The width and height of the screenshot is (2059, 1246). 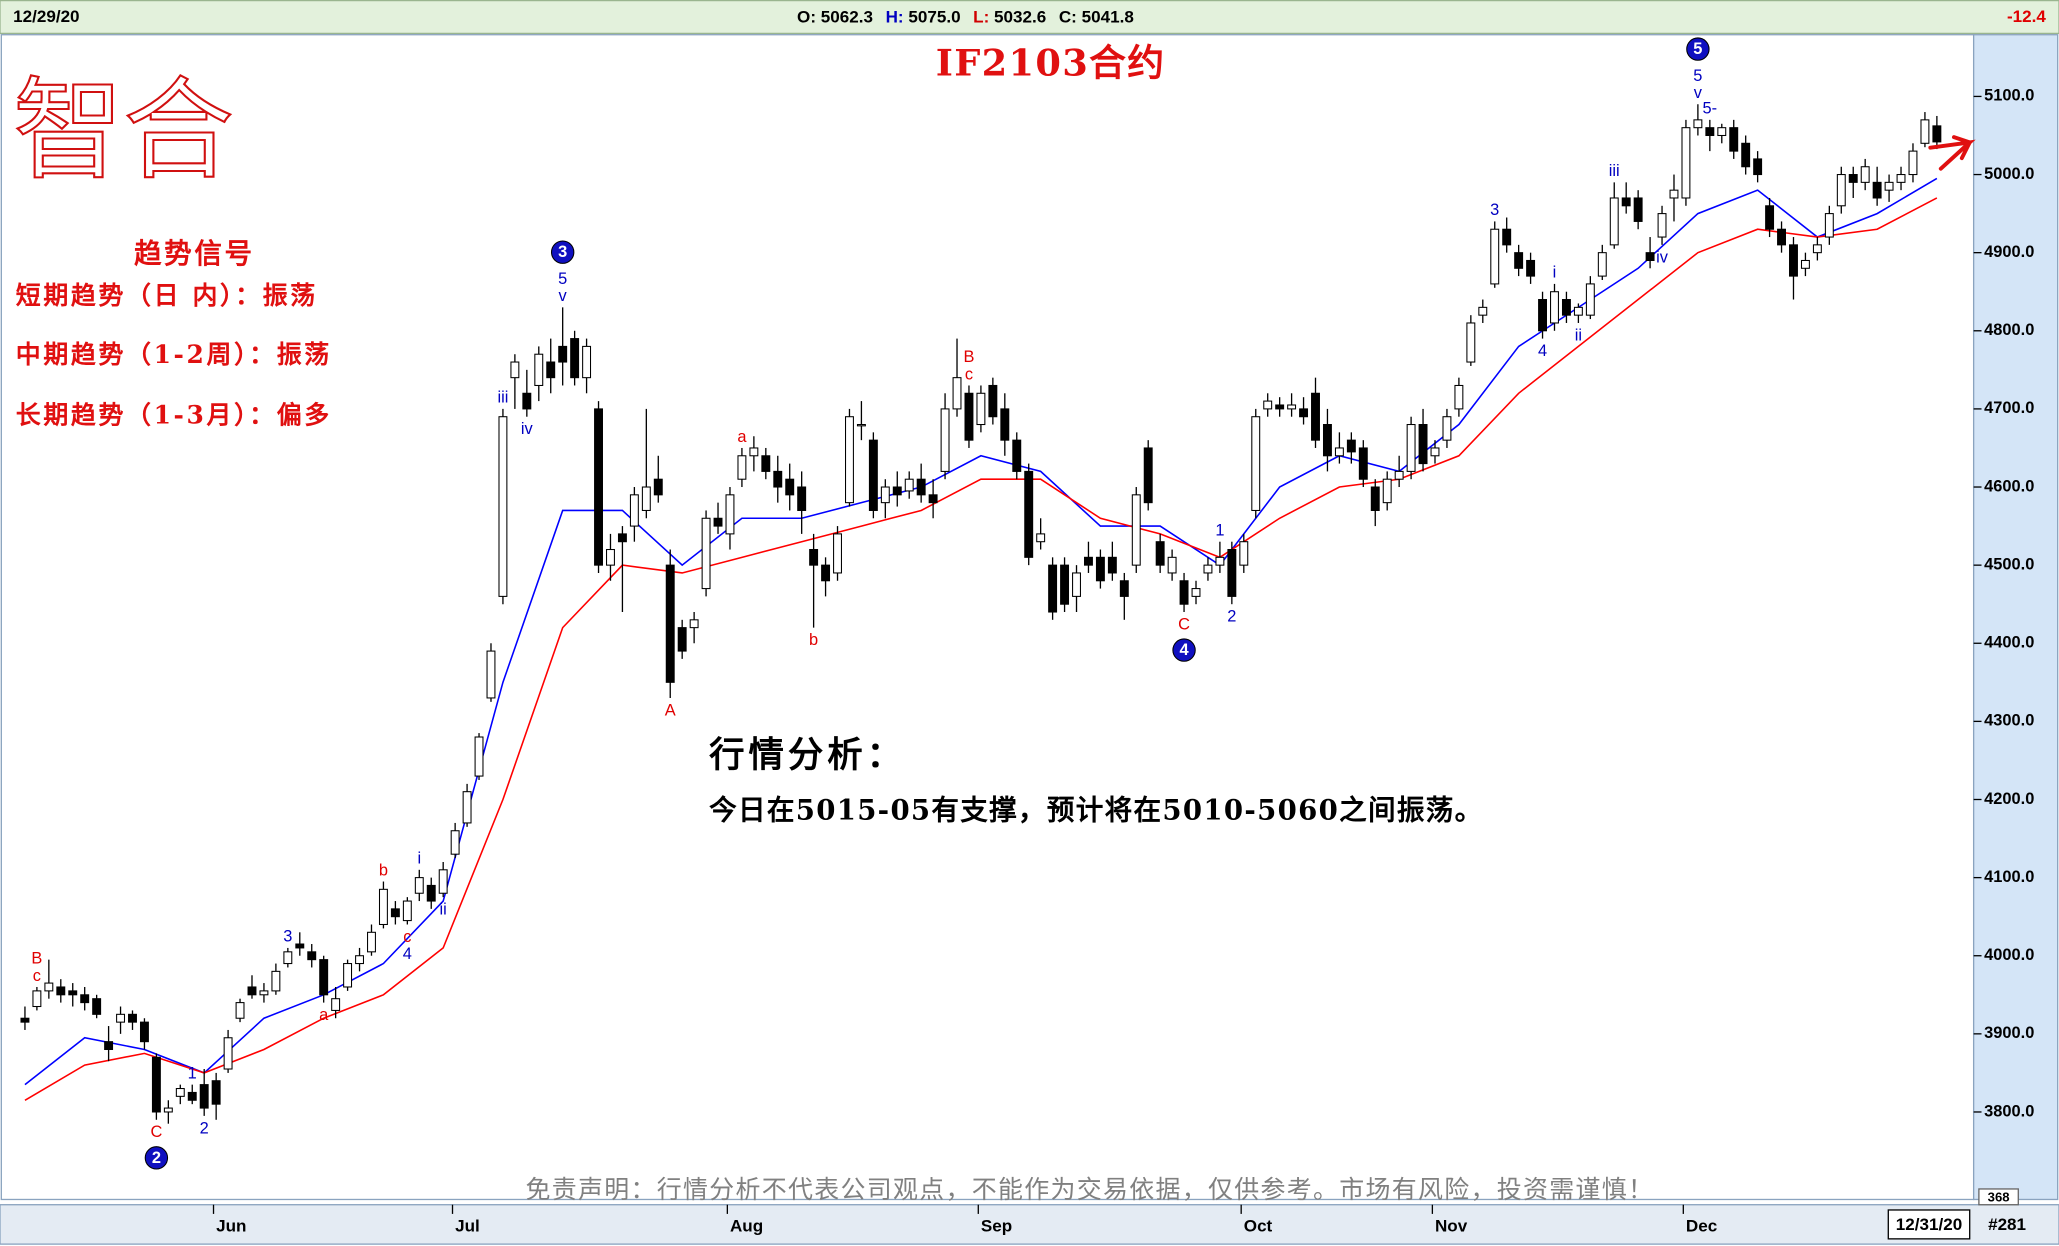 I want to click on wave-label: 1, so click(x=192, y=1073).